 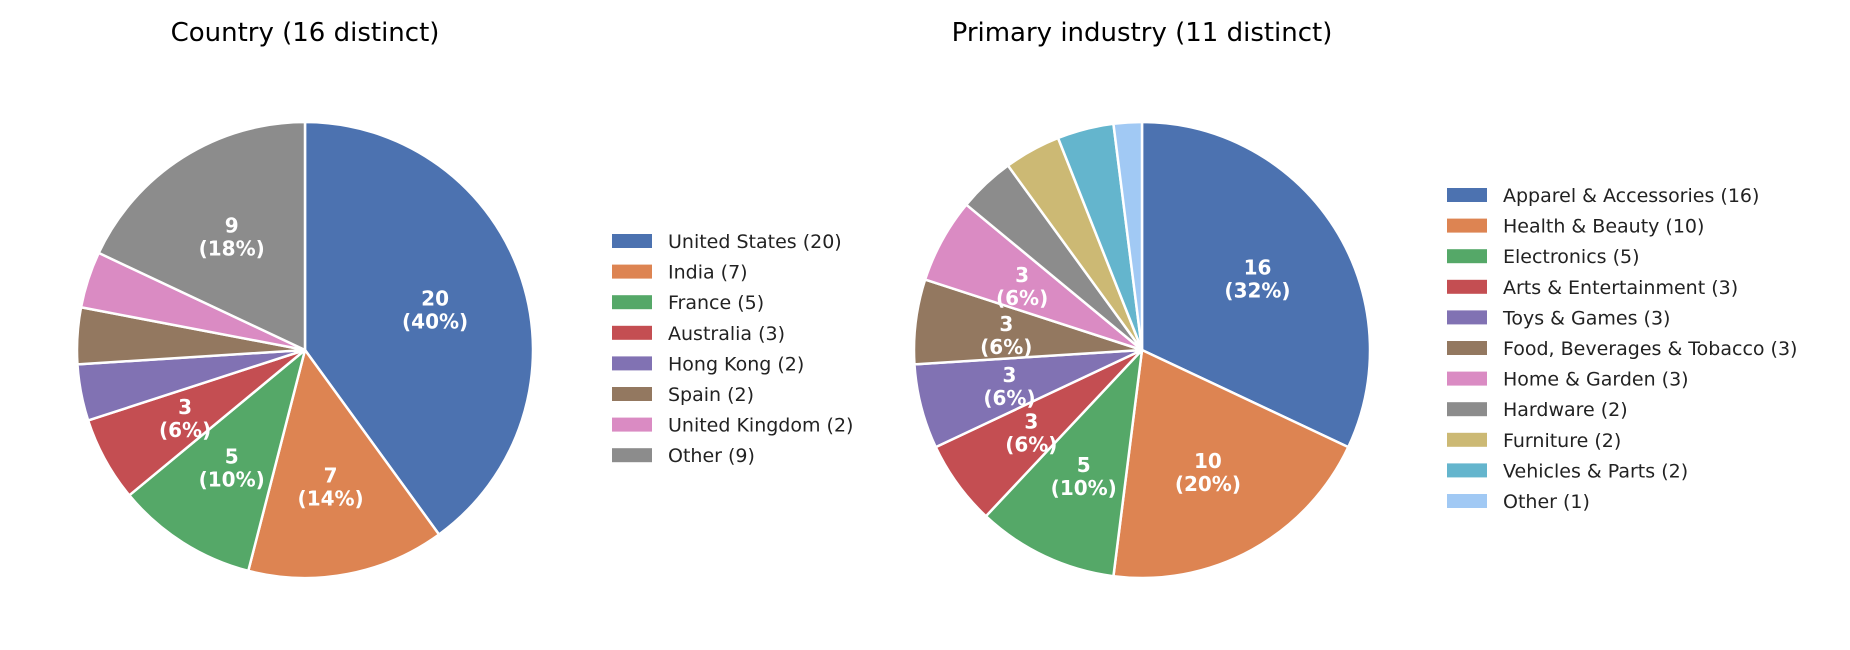 What do you see at coordinates (1586, 318) in the screenshot?
I see `legend-label: Toys & Games (3)` at bounding box center [1586, 318].